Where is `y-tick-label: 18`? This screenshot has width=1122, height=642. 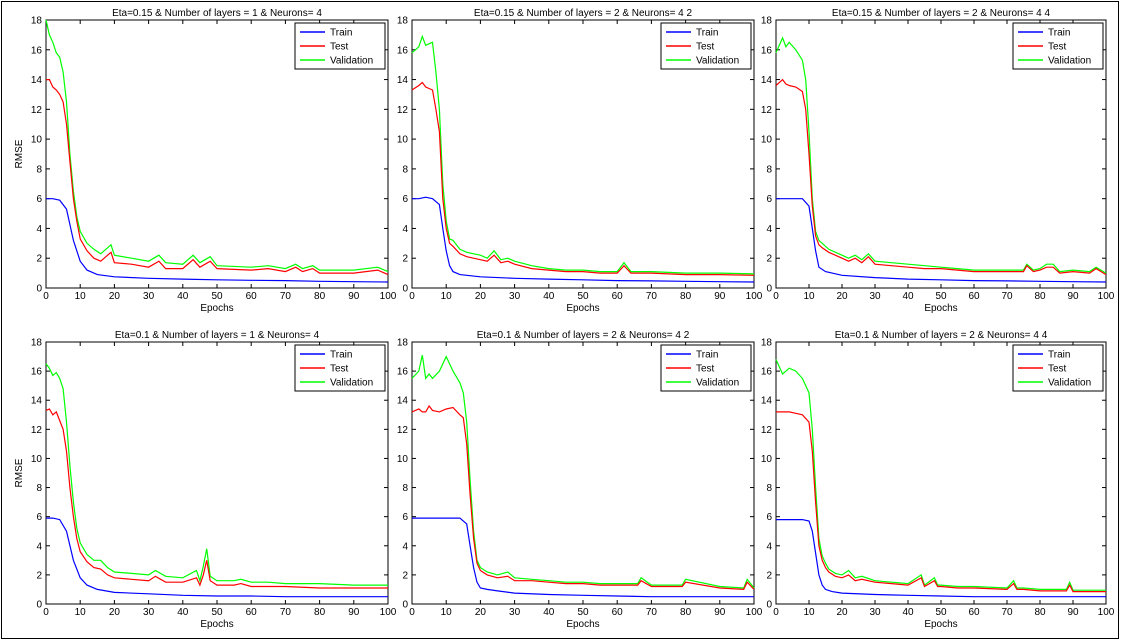
y-tick-label: 18 is located at coordinates (767, 21).